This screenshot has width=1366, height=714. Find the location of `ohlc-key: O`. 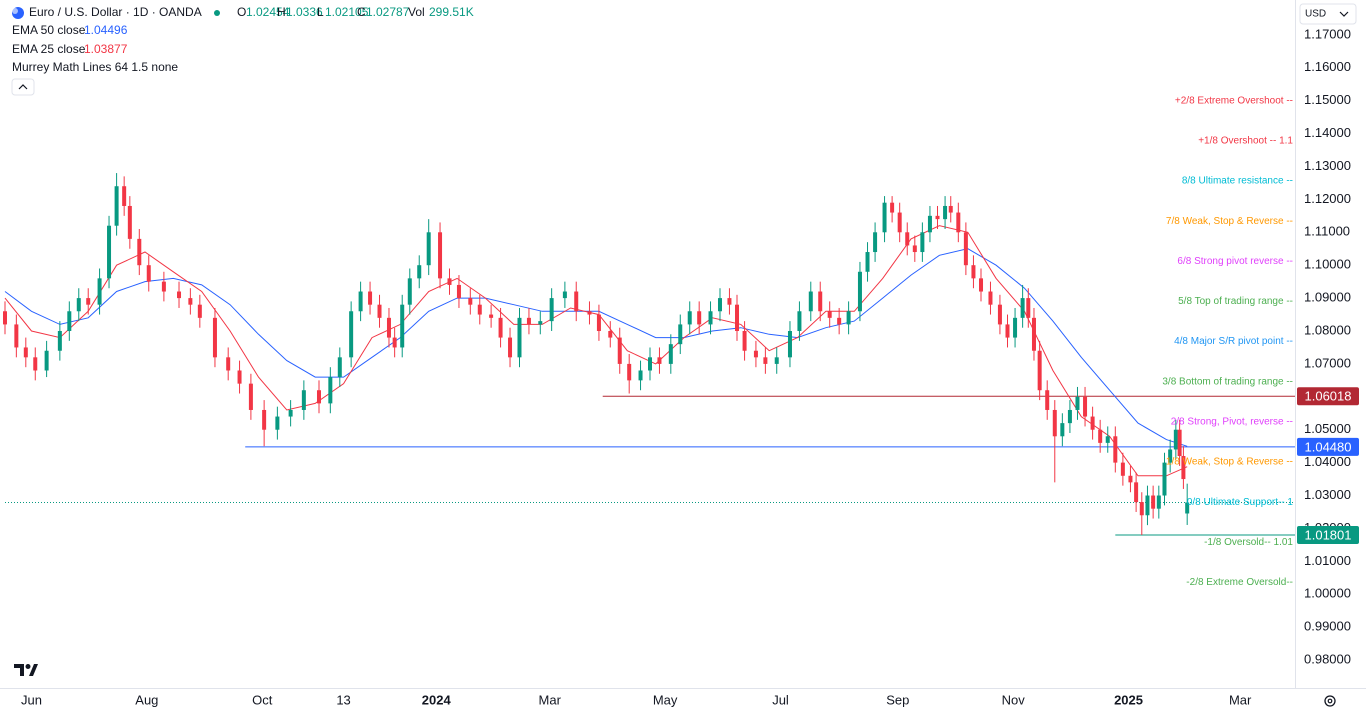

ohlc-key: O is located at coordinates (241, 12).